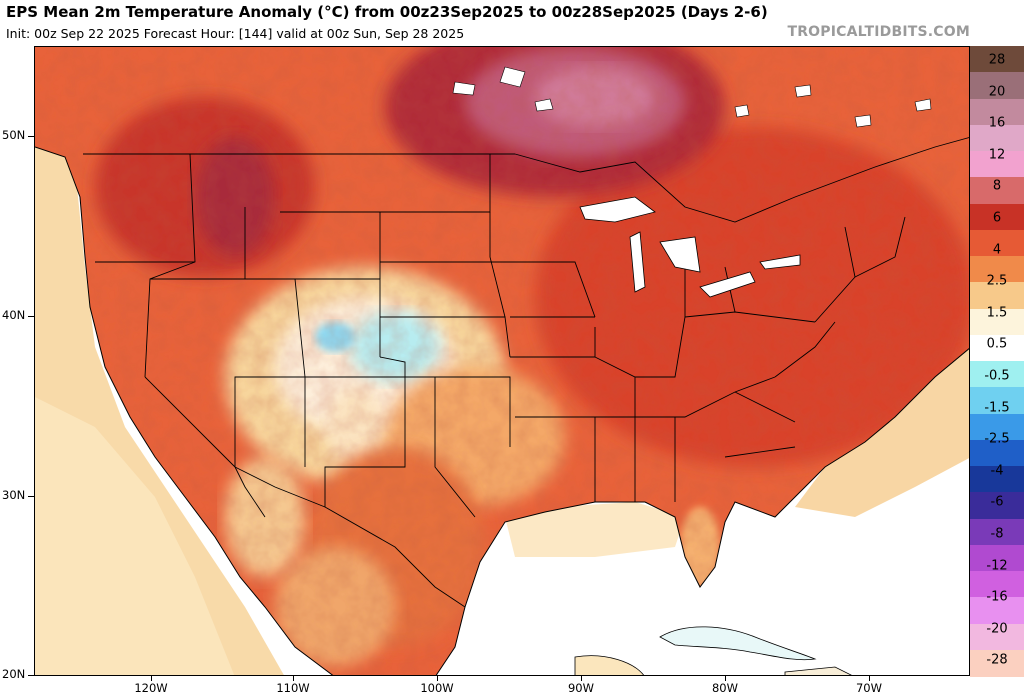 Image resolution: width=1024 pixels, height=696 pixels. What do you see at coordinates (738, 643) in the screenshot?
I see `cuba-landmass` at bounding box center [738, 643].